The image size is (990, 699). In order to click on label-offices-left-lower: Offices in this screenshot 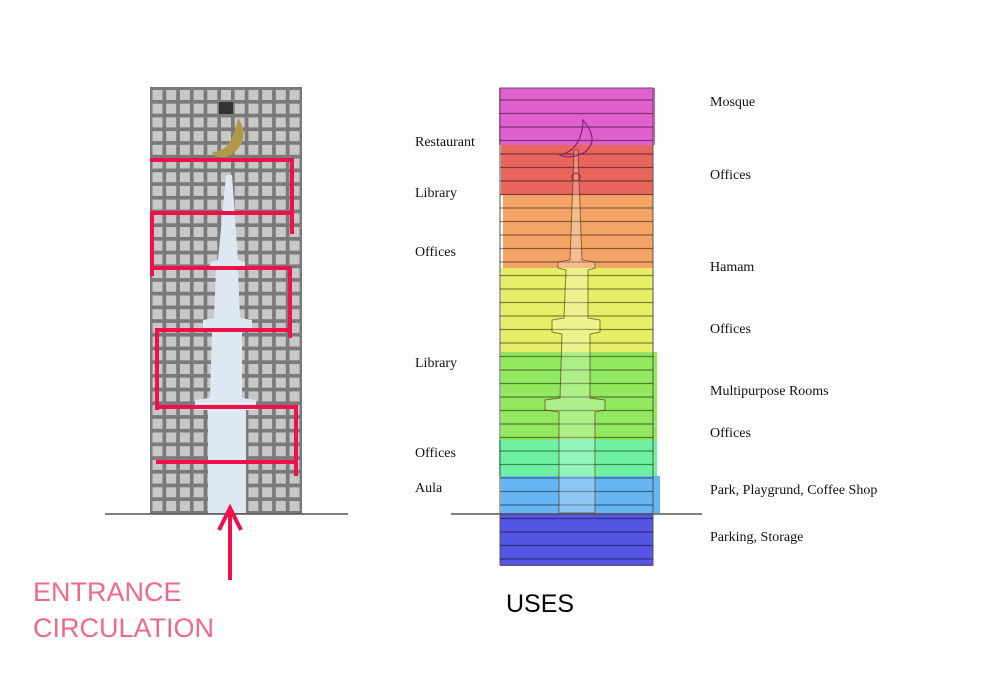, I will do `click(435, 453)`.